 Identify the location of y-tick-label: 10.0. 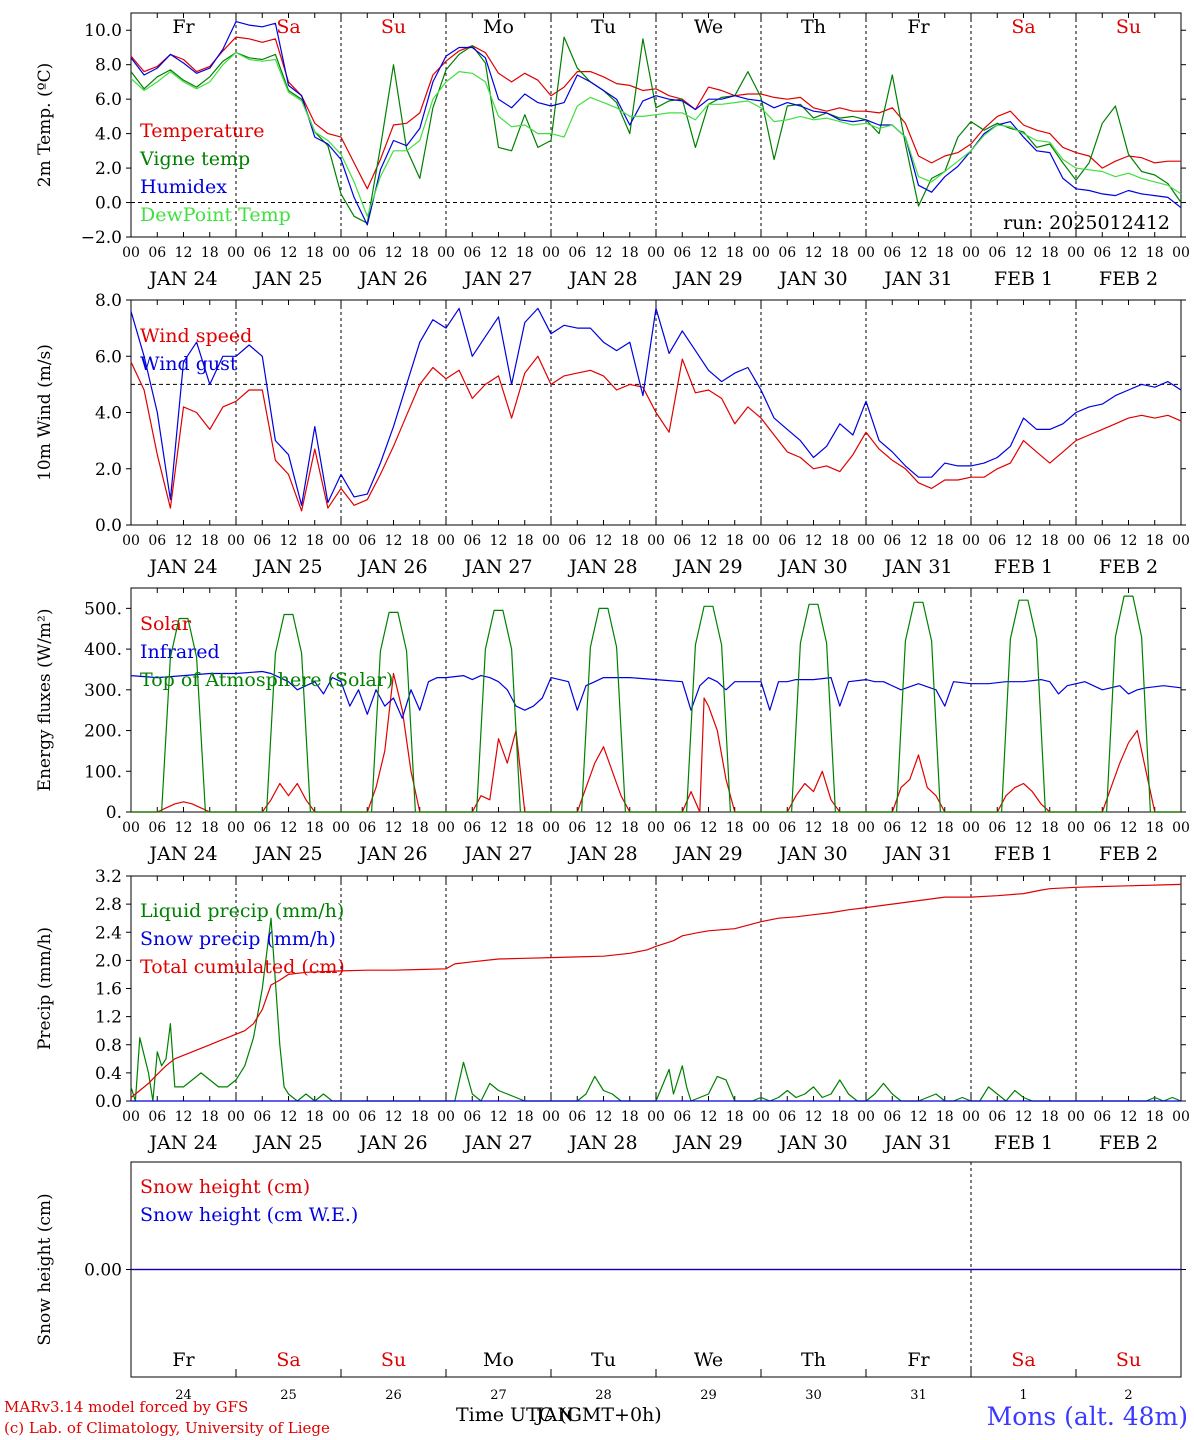
(103, 31).